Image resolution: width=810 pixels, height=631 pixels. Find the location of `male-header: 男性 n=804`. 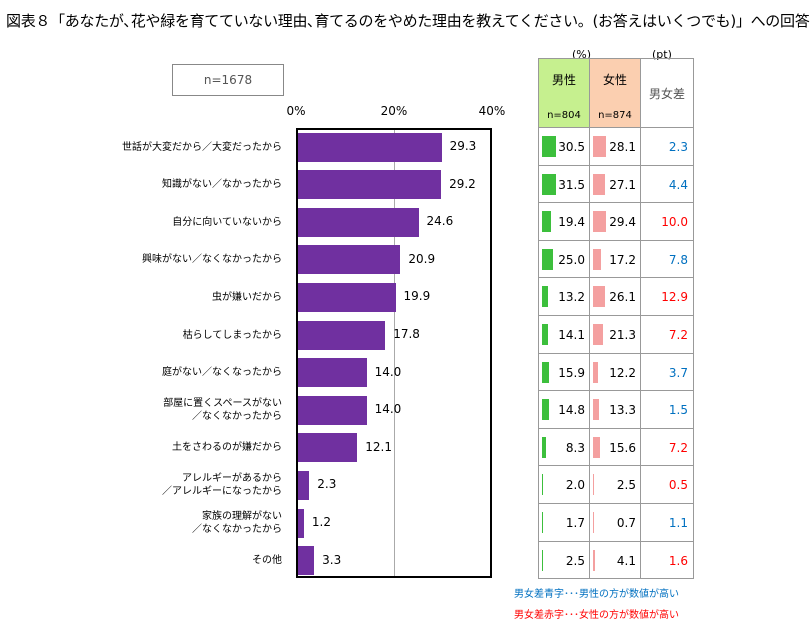

male-header: 男性 n=804 is located at coordinates (564, 93).